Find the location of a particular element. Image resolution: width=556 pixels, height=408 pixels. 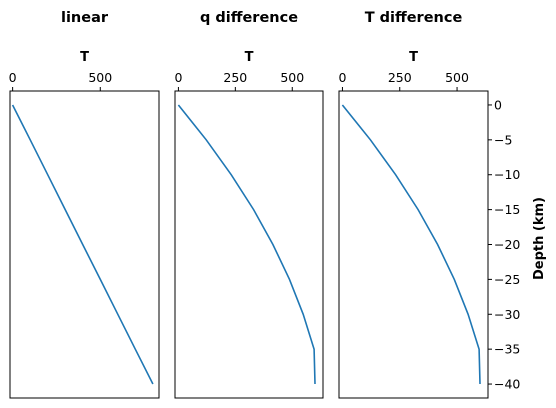

panel-3-x-axis-label: T is located at coordinates (413, 57).